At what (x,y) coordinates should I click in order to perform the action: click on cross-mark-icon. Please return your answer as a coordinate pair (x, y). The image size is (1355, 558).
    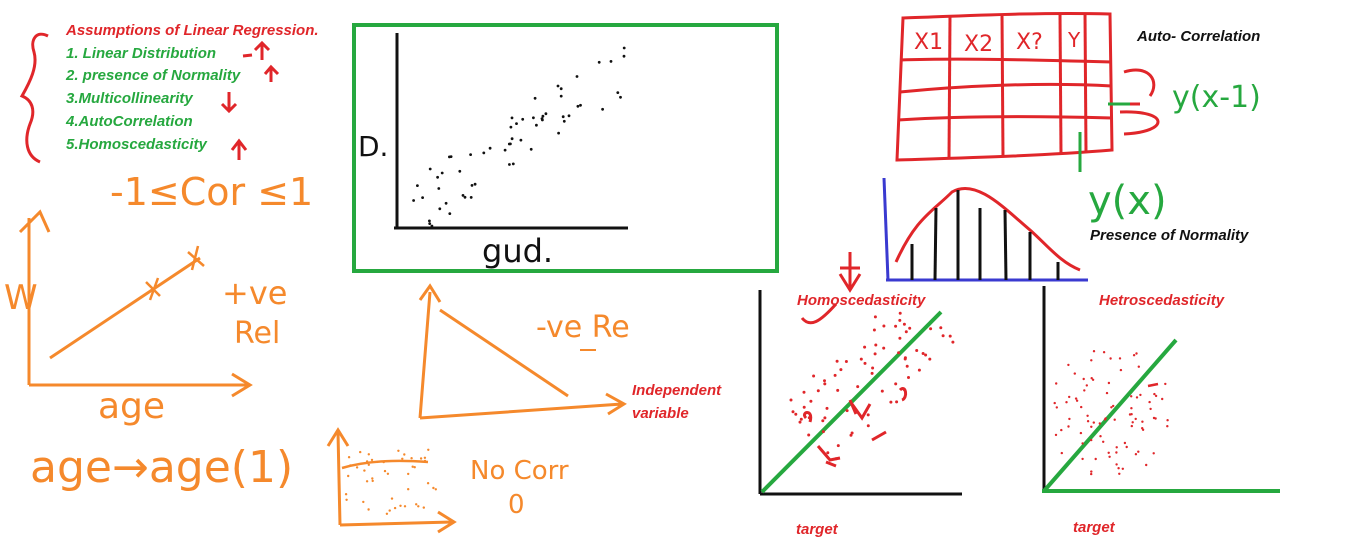
    Looking at the image, I should click on (153, 289).